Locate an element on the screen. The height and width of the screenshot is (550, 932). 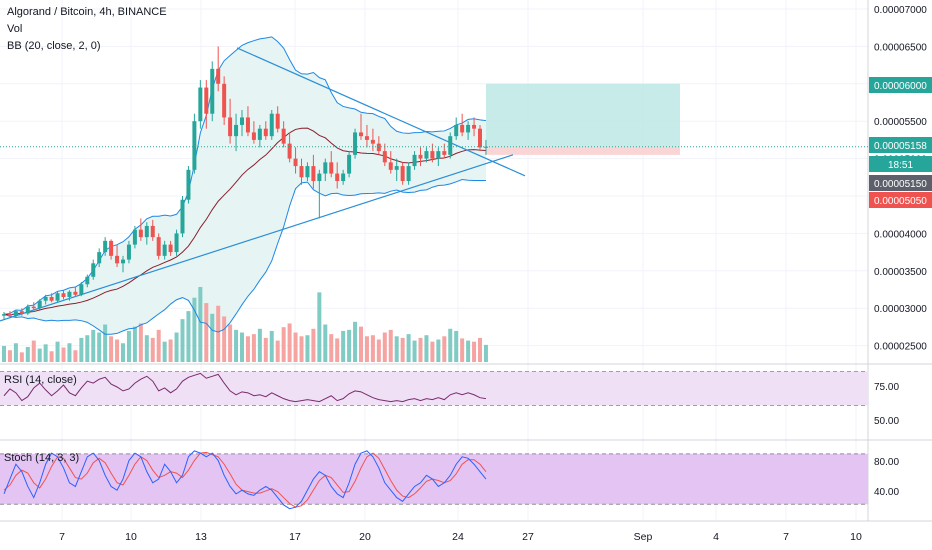
time-tick-label: 4 is located at coordinates (716, 537).